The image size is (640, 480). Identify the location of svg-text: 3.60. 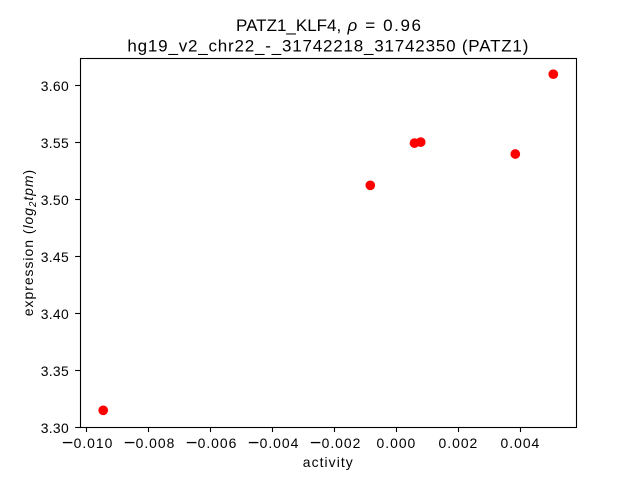
(55, 86).